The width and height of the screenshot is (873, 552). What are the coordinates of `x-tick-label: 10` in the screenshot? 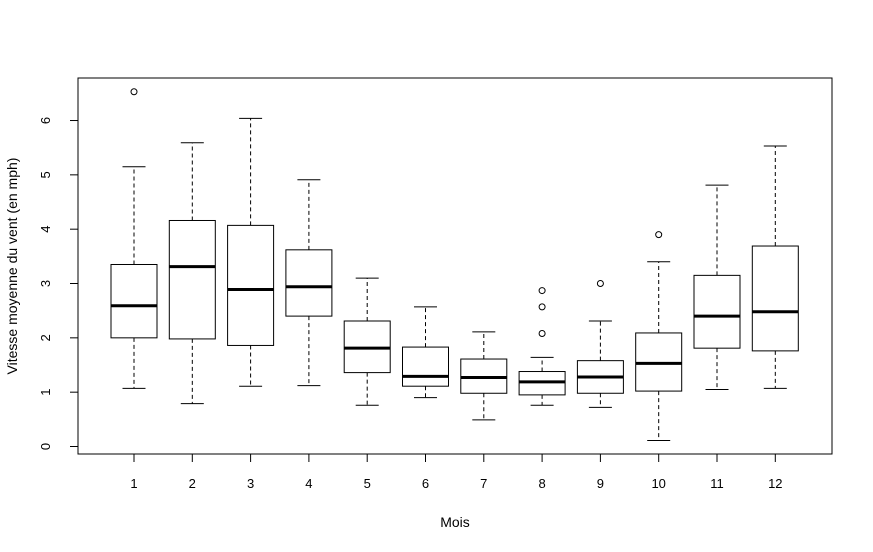 It's located at (658, 483).